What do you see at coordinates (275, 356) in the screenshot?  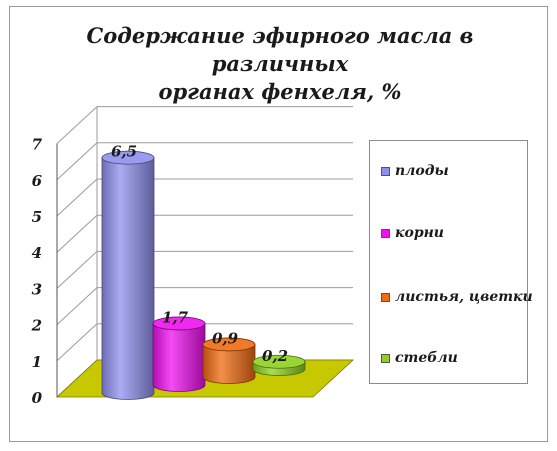 I see `data-label-3: 0,2` at bounding box center [275, 356].